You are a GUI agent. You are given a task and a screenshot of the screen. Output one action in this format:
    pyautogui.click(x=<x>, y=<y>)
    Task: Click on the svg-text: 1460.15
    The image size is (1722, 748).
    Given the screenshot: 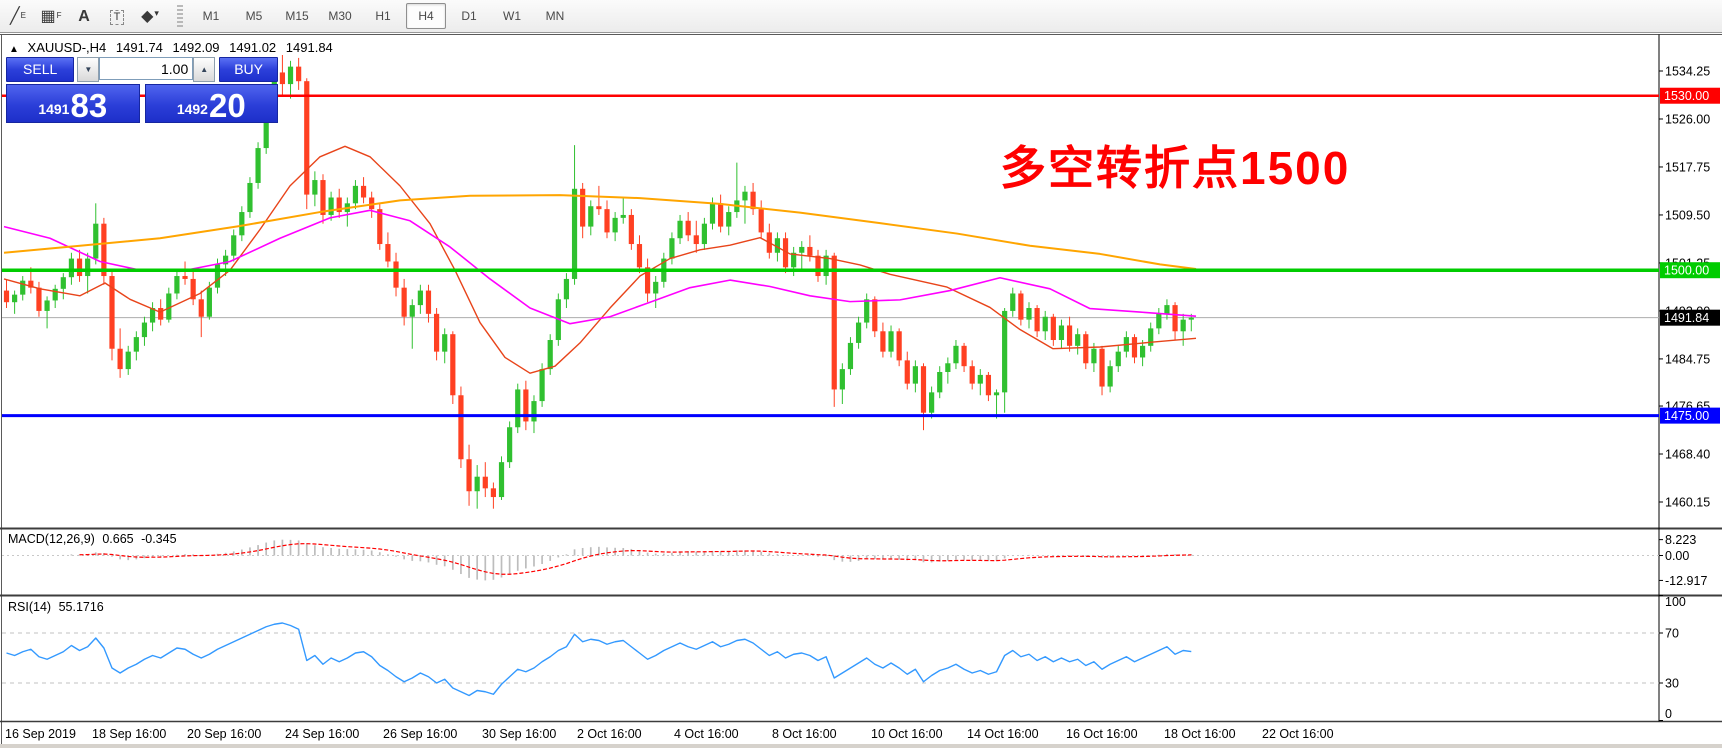 What is the action you would take?
    pyautogui.click(x=1687, y=503)
    